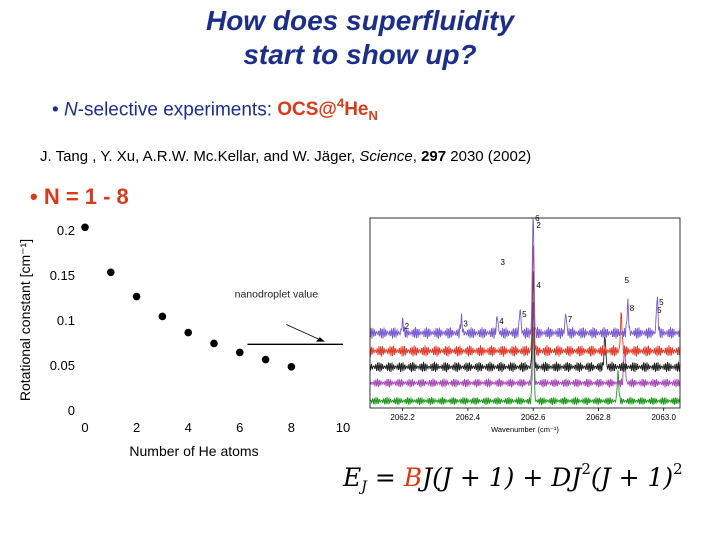  What do you see at coordinates (533, 417) in the screenshot?
I see `x-tick-label: 2062.6` at bounding box center [533, 417].